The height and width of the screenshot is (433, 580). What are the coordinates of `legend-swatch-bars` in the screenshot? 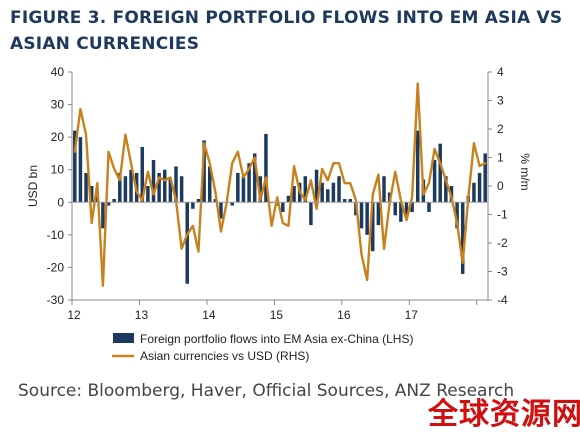 It's located at (123, 338).